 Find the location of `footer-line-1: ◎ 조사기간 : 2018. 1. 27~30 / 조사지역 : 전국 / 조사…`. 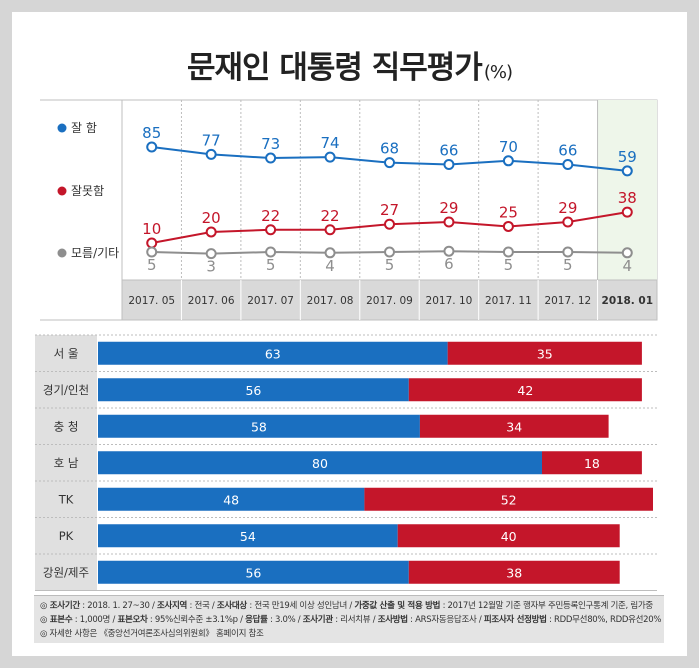

footer-line-1: ◎ 조사기간 : 2018. 1. 27~30 / 조사지역 : 전국 / 조사… is located at coordinates (349, 606).